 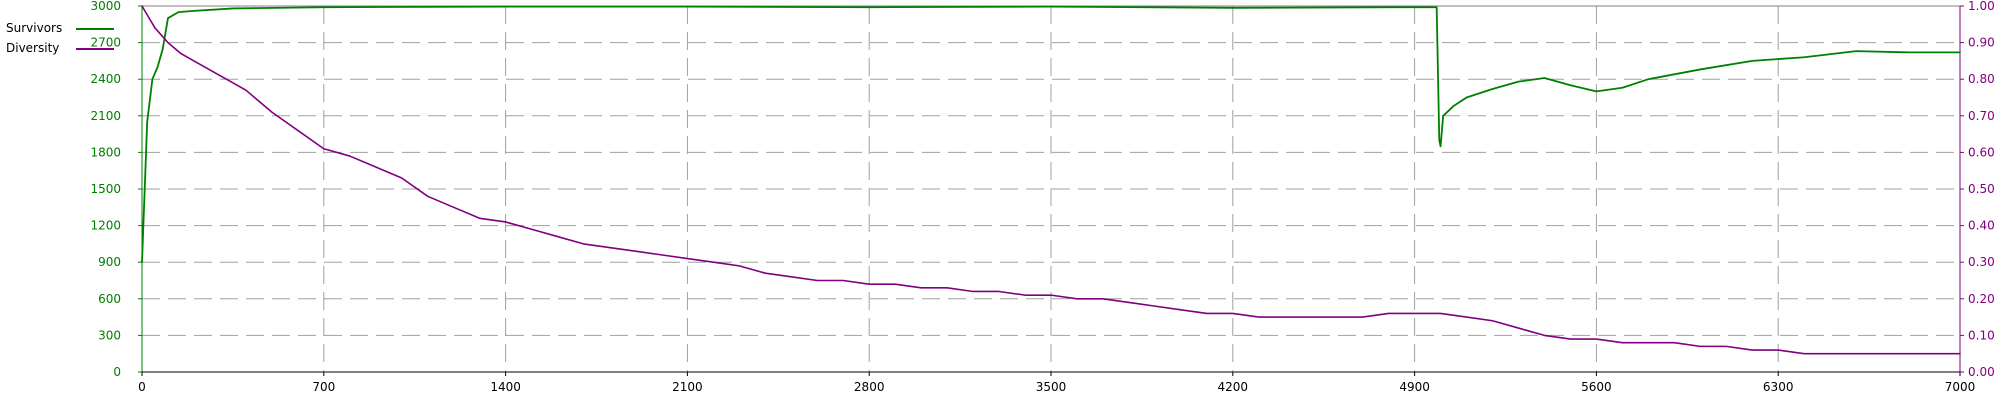 I want to click on legend-item-diversity: Diversity, so click(x=60, y=48).